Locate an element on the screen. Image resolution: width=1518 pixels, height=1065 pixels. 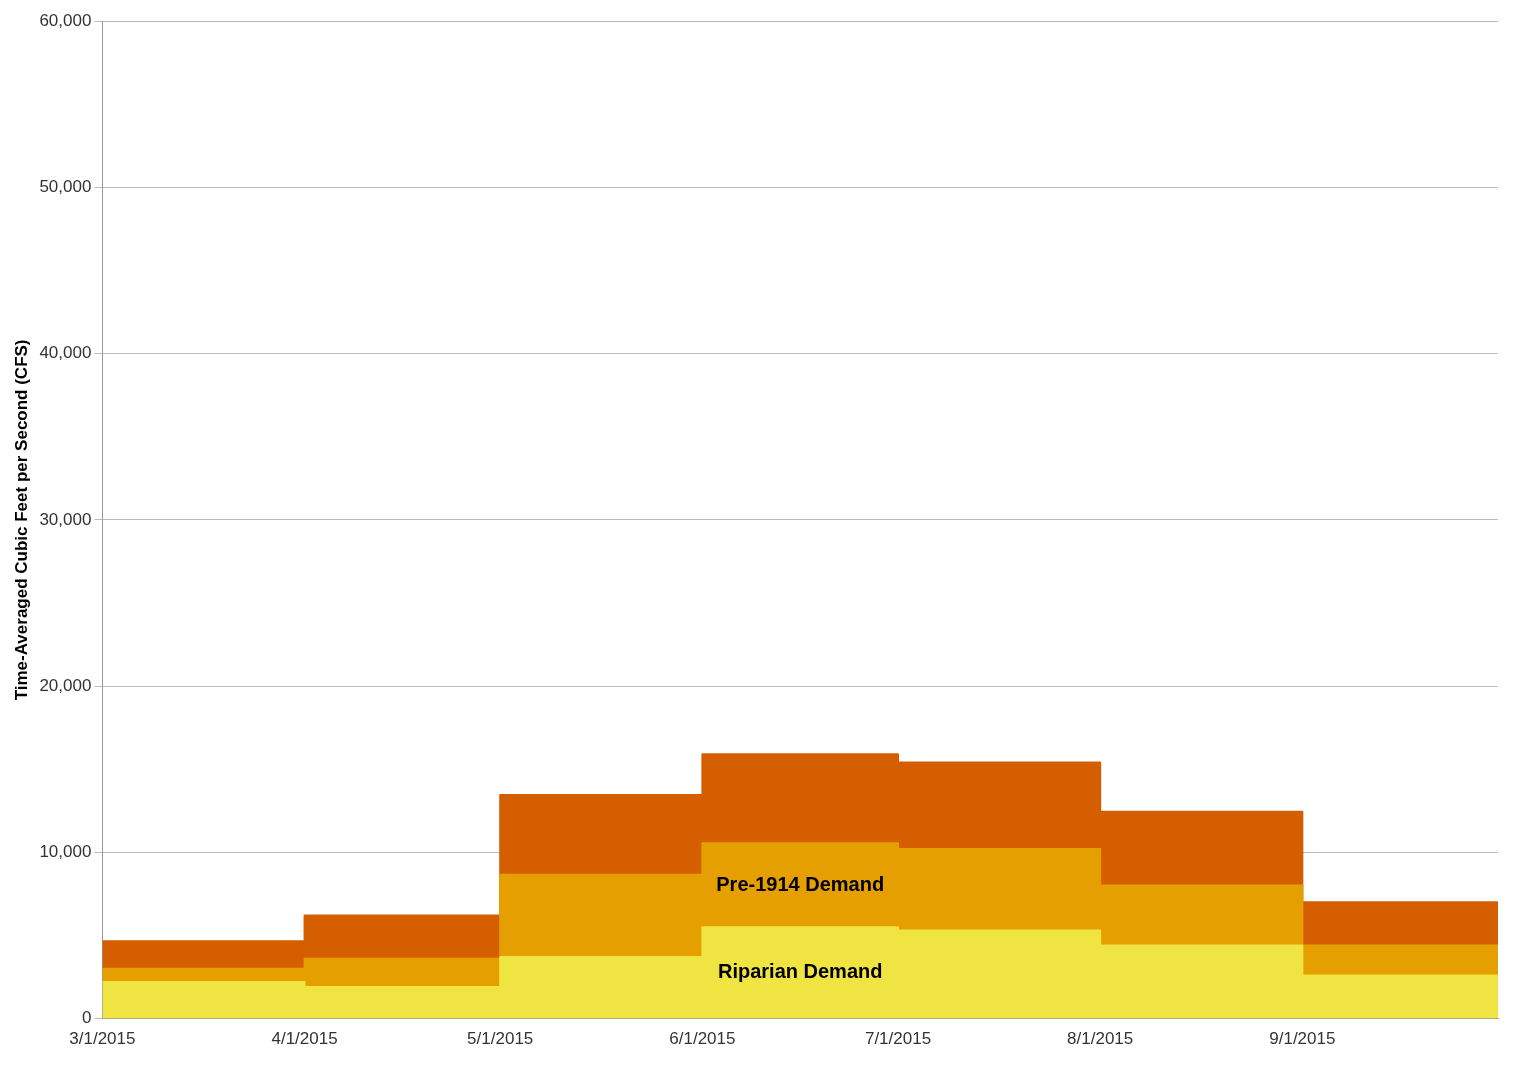
y-tick-label: 50,000 is located at coordinates (65, 187).